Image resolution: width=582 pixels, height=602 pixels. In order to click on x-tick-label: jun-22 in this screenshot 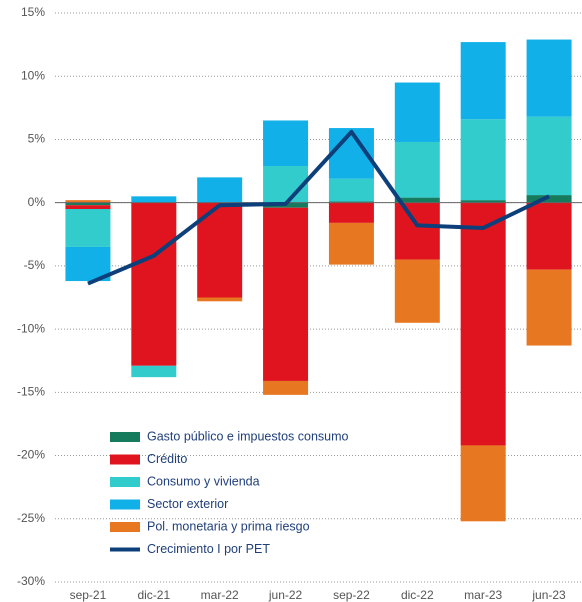, I will do `click(285, 595)`.